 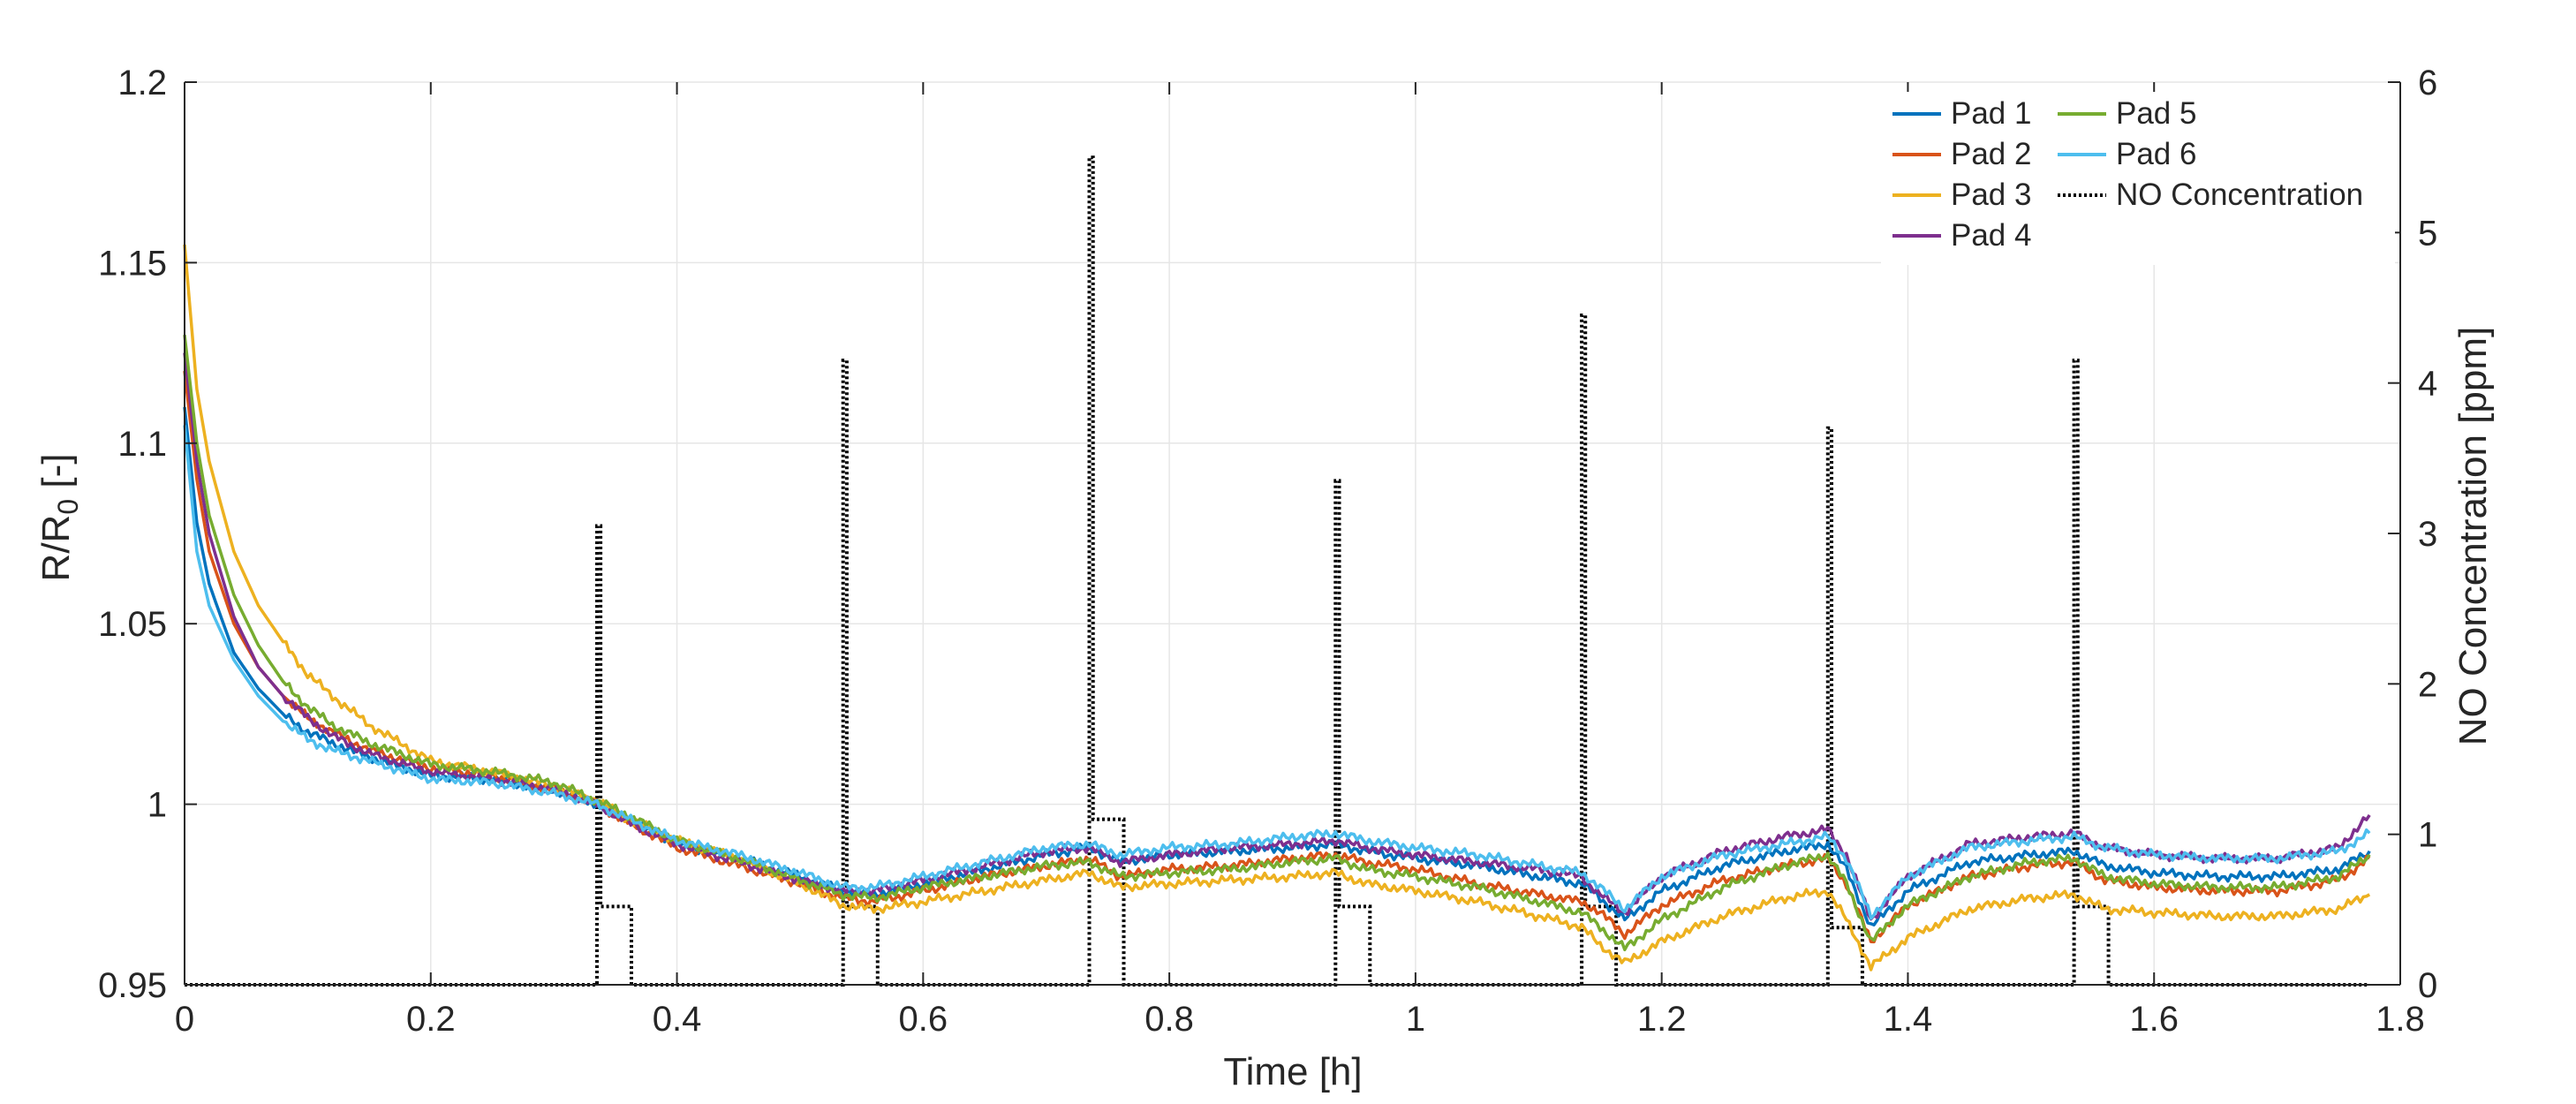 I want to click on y-right-tick-label: 3, so click(x=2428, y=534).